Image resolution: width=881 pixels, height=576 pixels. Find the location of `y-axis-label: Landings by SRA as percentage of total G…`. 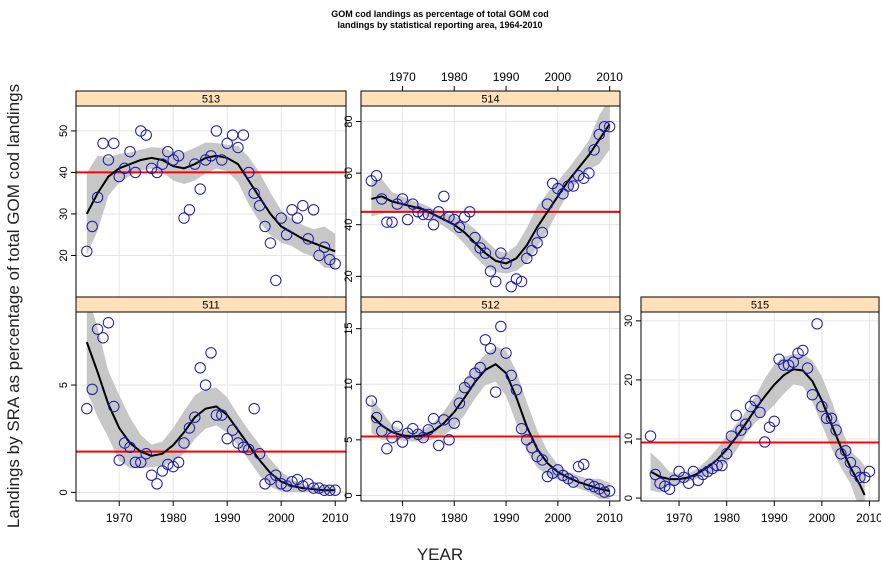

y-axis-label: Landings by SRA as percentage of total G… is located at coordinates (13, 306).